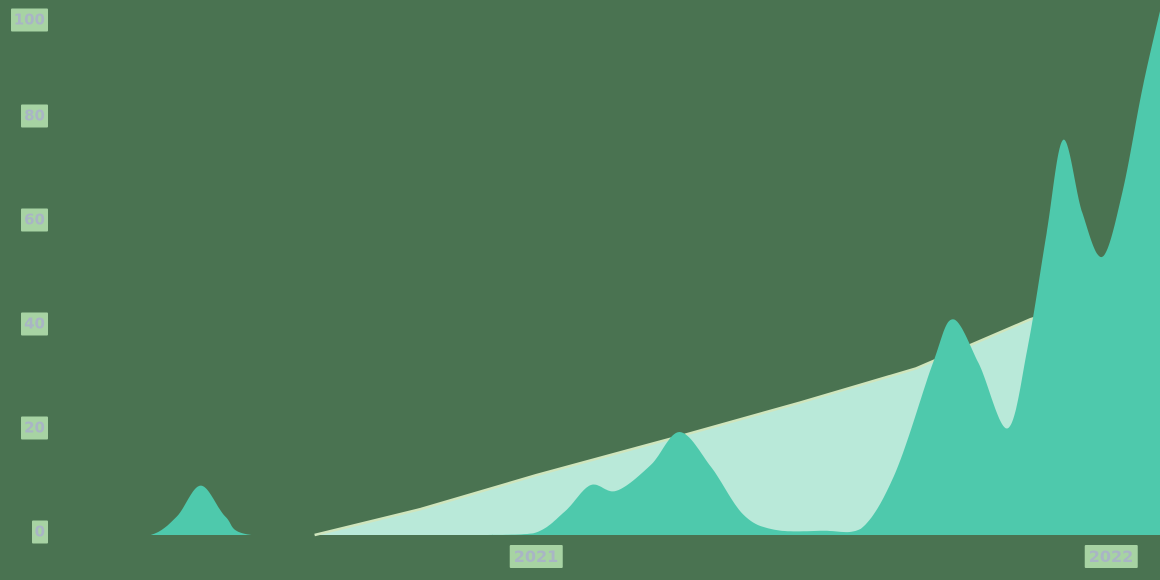 Image resolution: width=1160 pixels, height=580 pixels. Describe the element at coordinates (39, 532) in the screenshot. I see `y-axis-tick-label-0: 0` at that location.